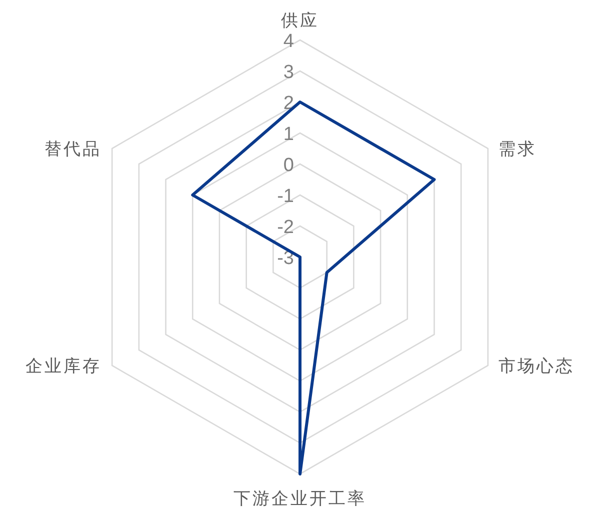  I want to click on spoke-label: 需求, so click(517, 150).